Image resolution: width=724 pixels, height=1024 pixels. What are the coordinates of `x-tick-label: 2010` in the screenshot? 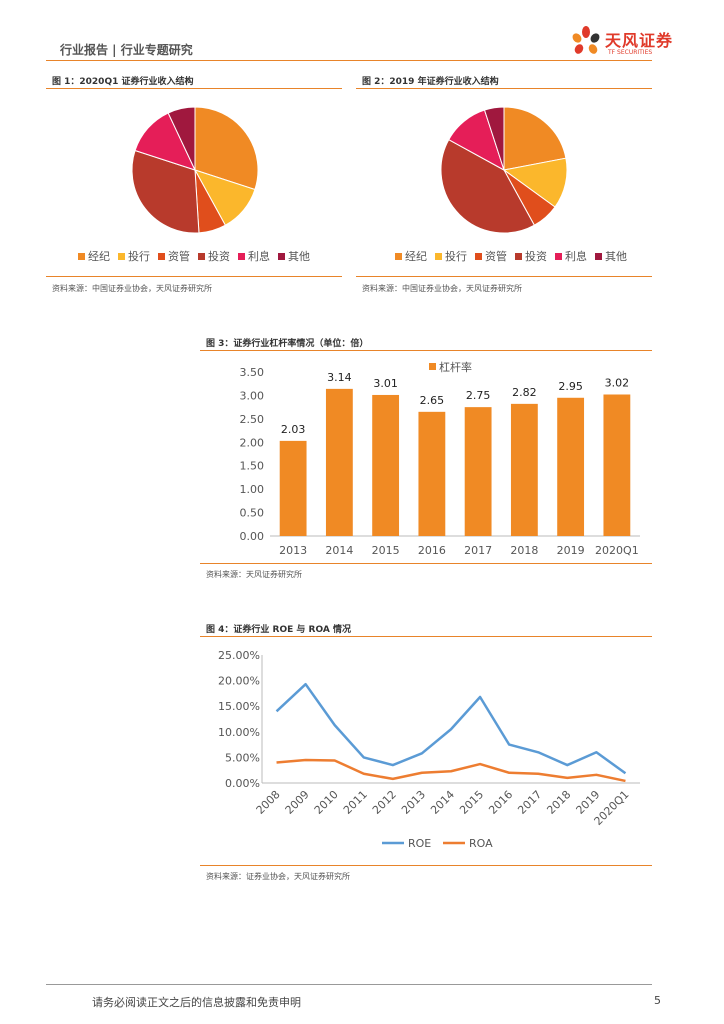 It's located at (326, 802).